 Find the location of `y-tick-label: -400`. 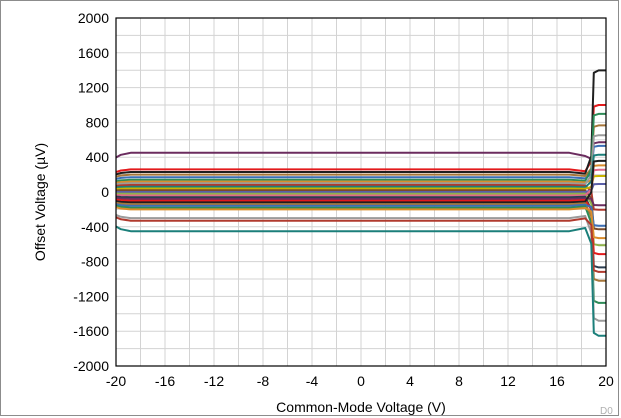

y-tick-label: -400 is located at coordinates (95, 227).